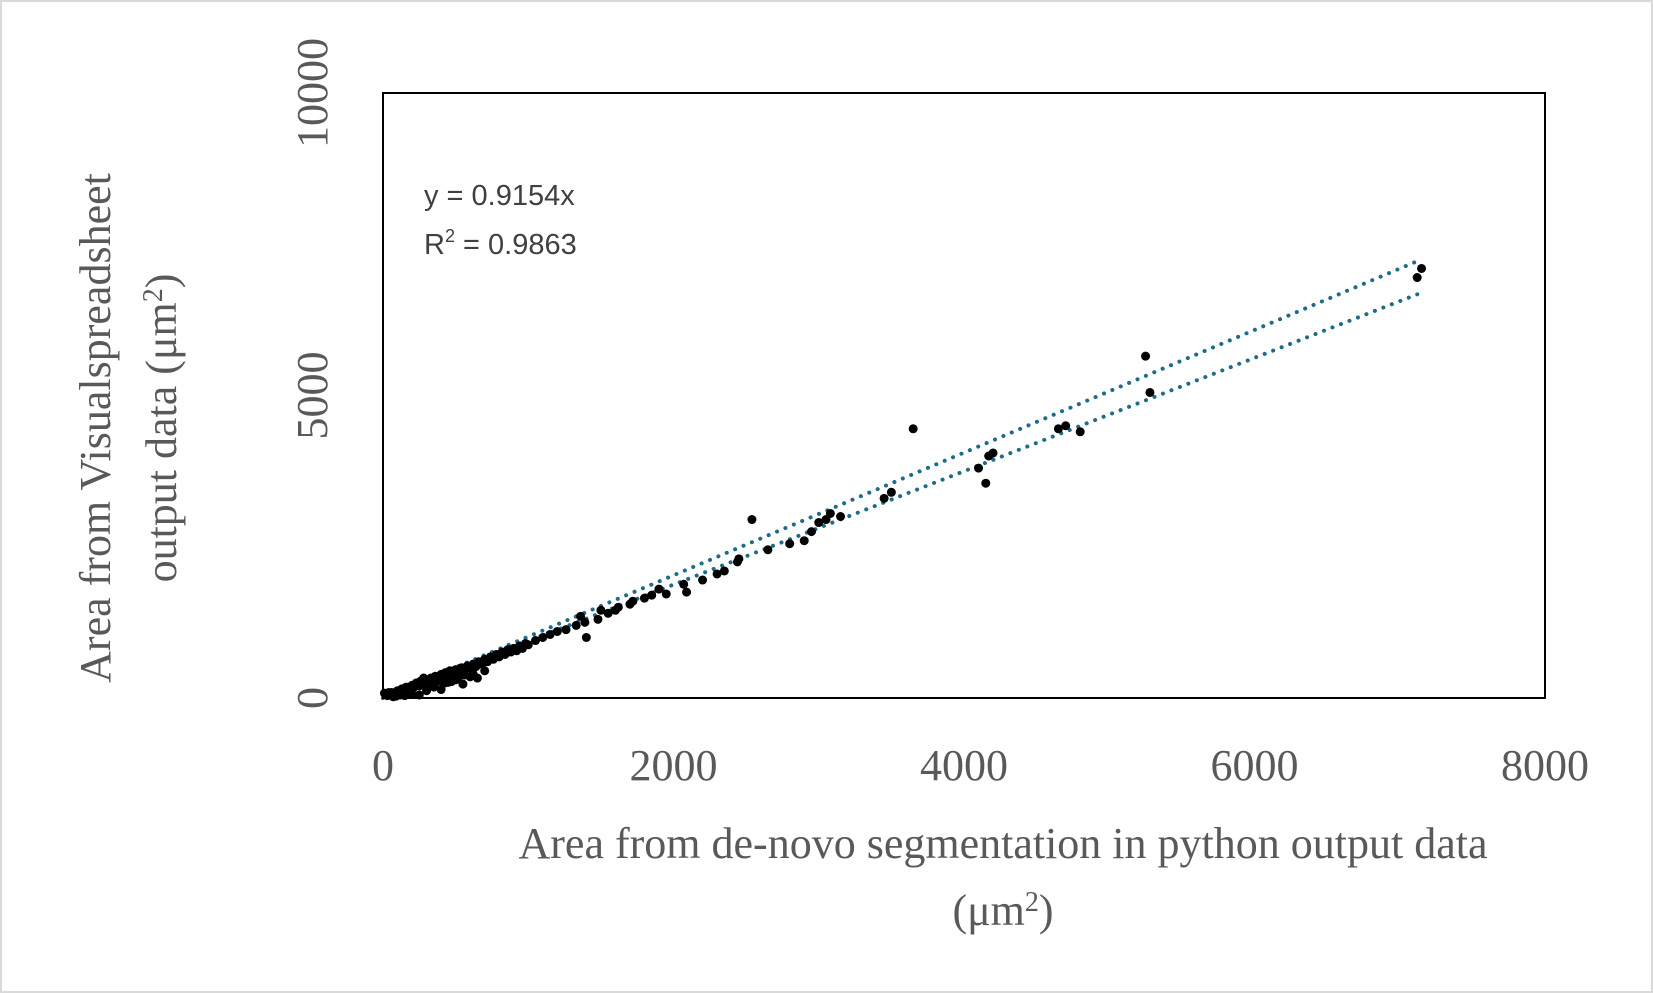 The height and width of the screenshot is (993, 1653). Describe the element at coordinates (383, 765) in the screenshot. I see `x-tick-label: 0` at that location.